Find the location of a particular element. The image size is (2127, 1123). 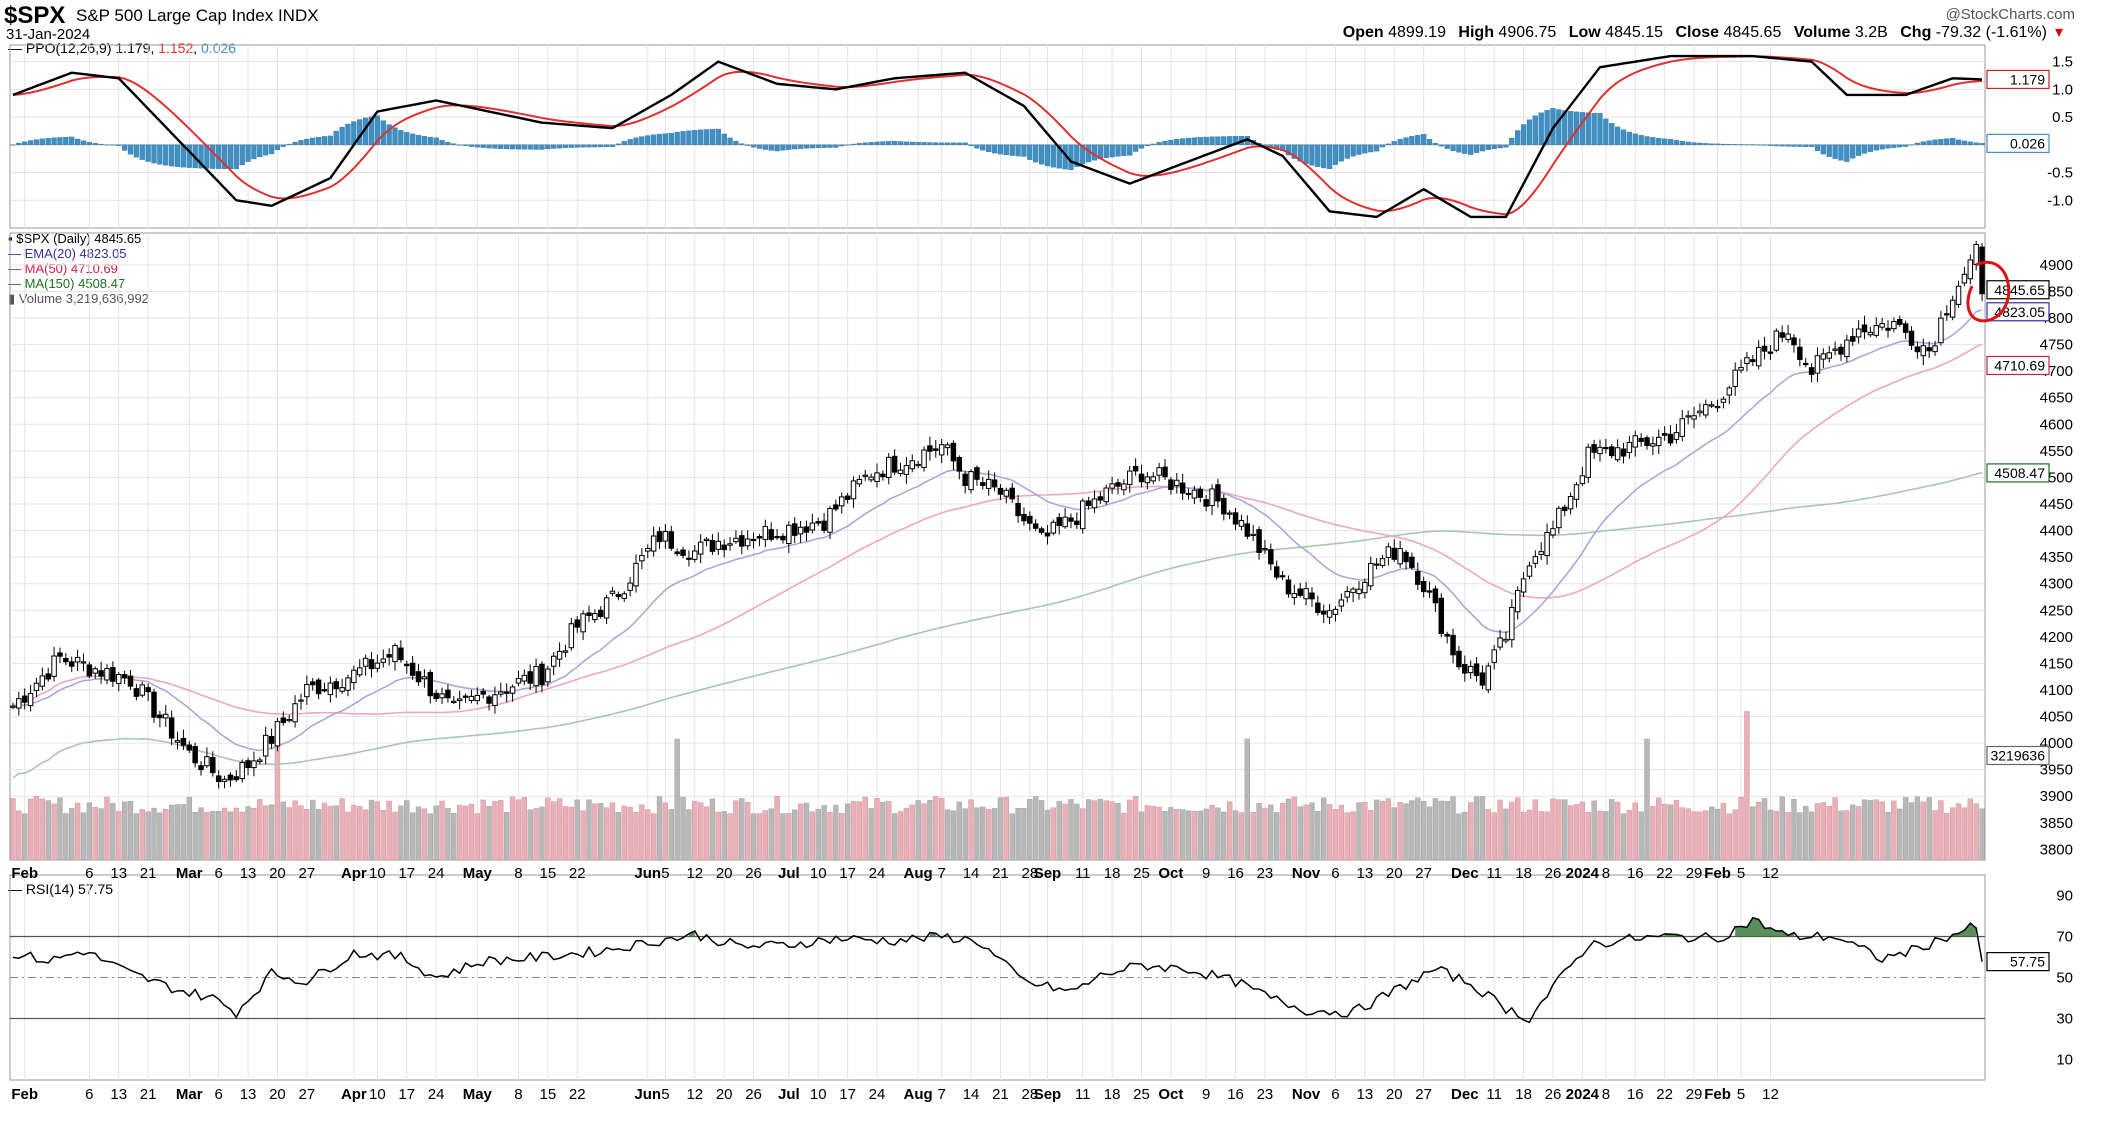

x-tick-label: 23 is located at coordinates (1265, 1094).